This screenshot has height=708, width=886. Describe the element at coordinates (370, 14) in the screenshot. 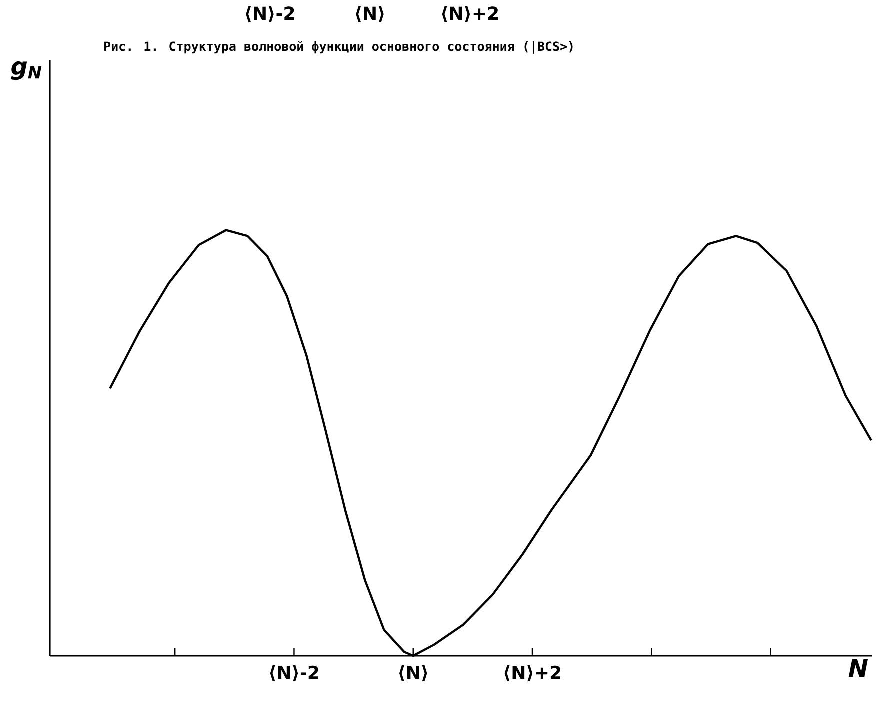

I see `text: ⟨N⟩` at that location.